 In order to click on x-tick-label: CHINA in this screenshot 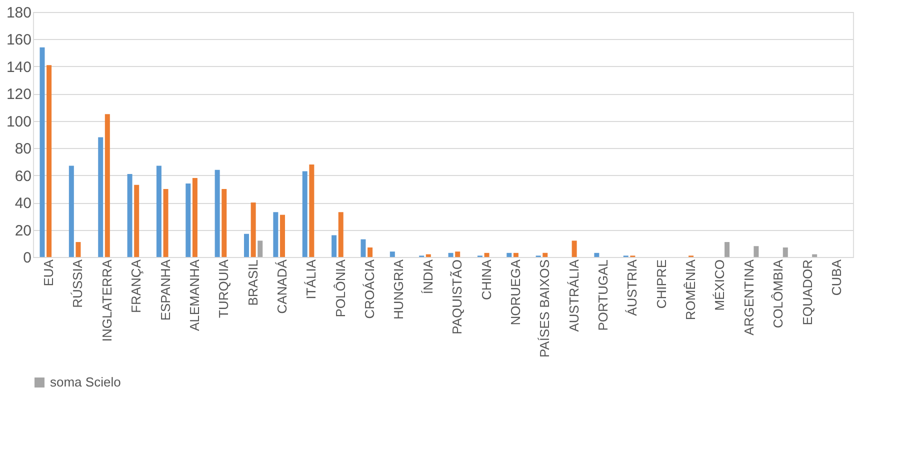, I will do `click(486, 279)`.